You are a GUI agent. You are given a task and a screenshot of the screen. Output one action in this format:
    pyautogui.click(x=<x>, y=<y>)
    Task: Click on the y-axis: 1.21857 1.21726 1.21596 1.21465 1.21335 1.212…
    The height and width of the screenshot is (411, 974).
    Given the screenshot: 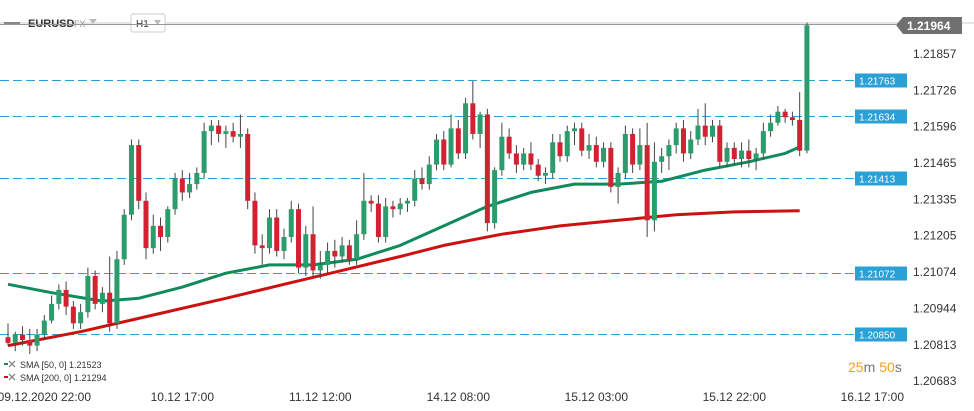 What is the action you would take?
    pyautogui.click(x=935, y=217)
    